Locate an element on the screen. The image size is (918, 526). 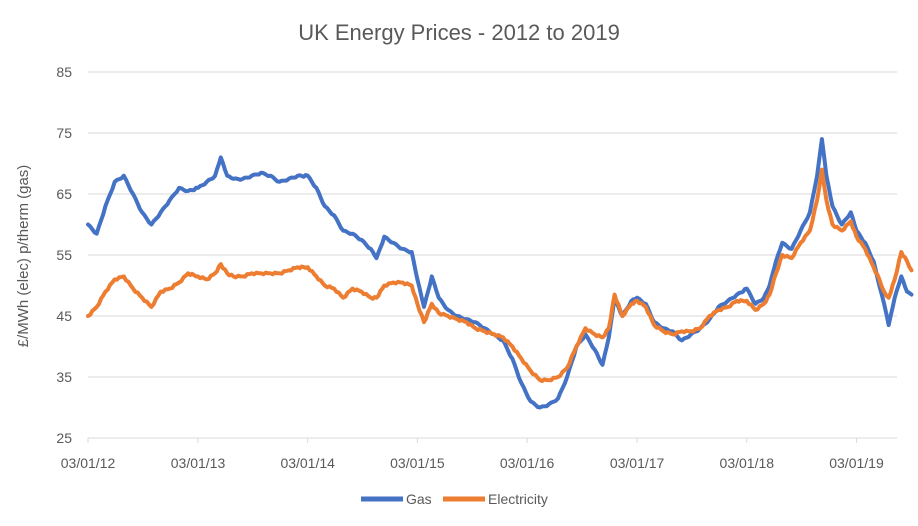
y-tick-label: 25 is located at coordinates (64, 438).